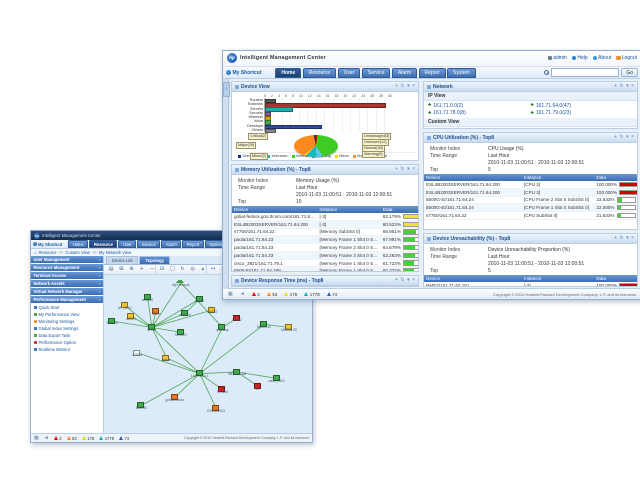 Image resolution: width=640 pixels, height=480 pixels. I want to click on device-cell: 5500-EI/161.71.64.198, so click(275, 268).